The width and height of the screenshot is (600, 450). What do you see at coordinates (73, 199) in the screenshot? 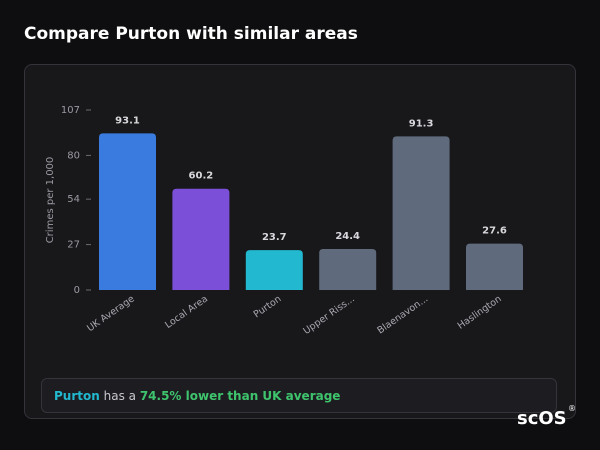
I see `y-tick-label: 54` at bounding box center [73, 199].